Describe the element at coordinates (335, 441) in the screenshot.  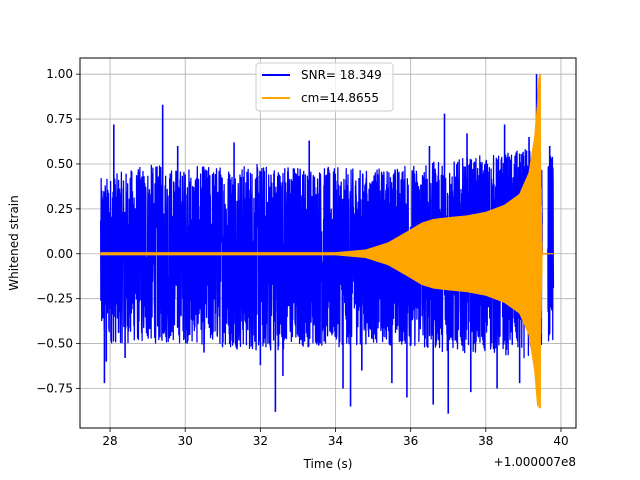
I see `x-tick-label: 34` at that location.